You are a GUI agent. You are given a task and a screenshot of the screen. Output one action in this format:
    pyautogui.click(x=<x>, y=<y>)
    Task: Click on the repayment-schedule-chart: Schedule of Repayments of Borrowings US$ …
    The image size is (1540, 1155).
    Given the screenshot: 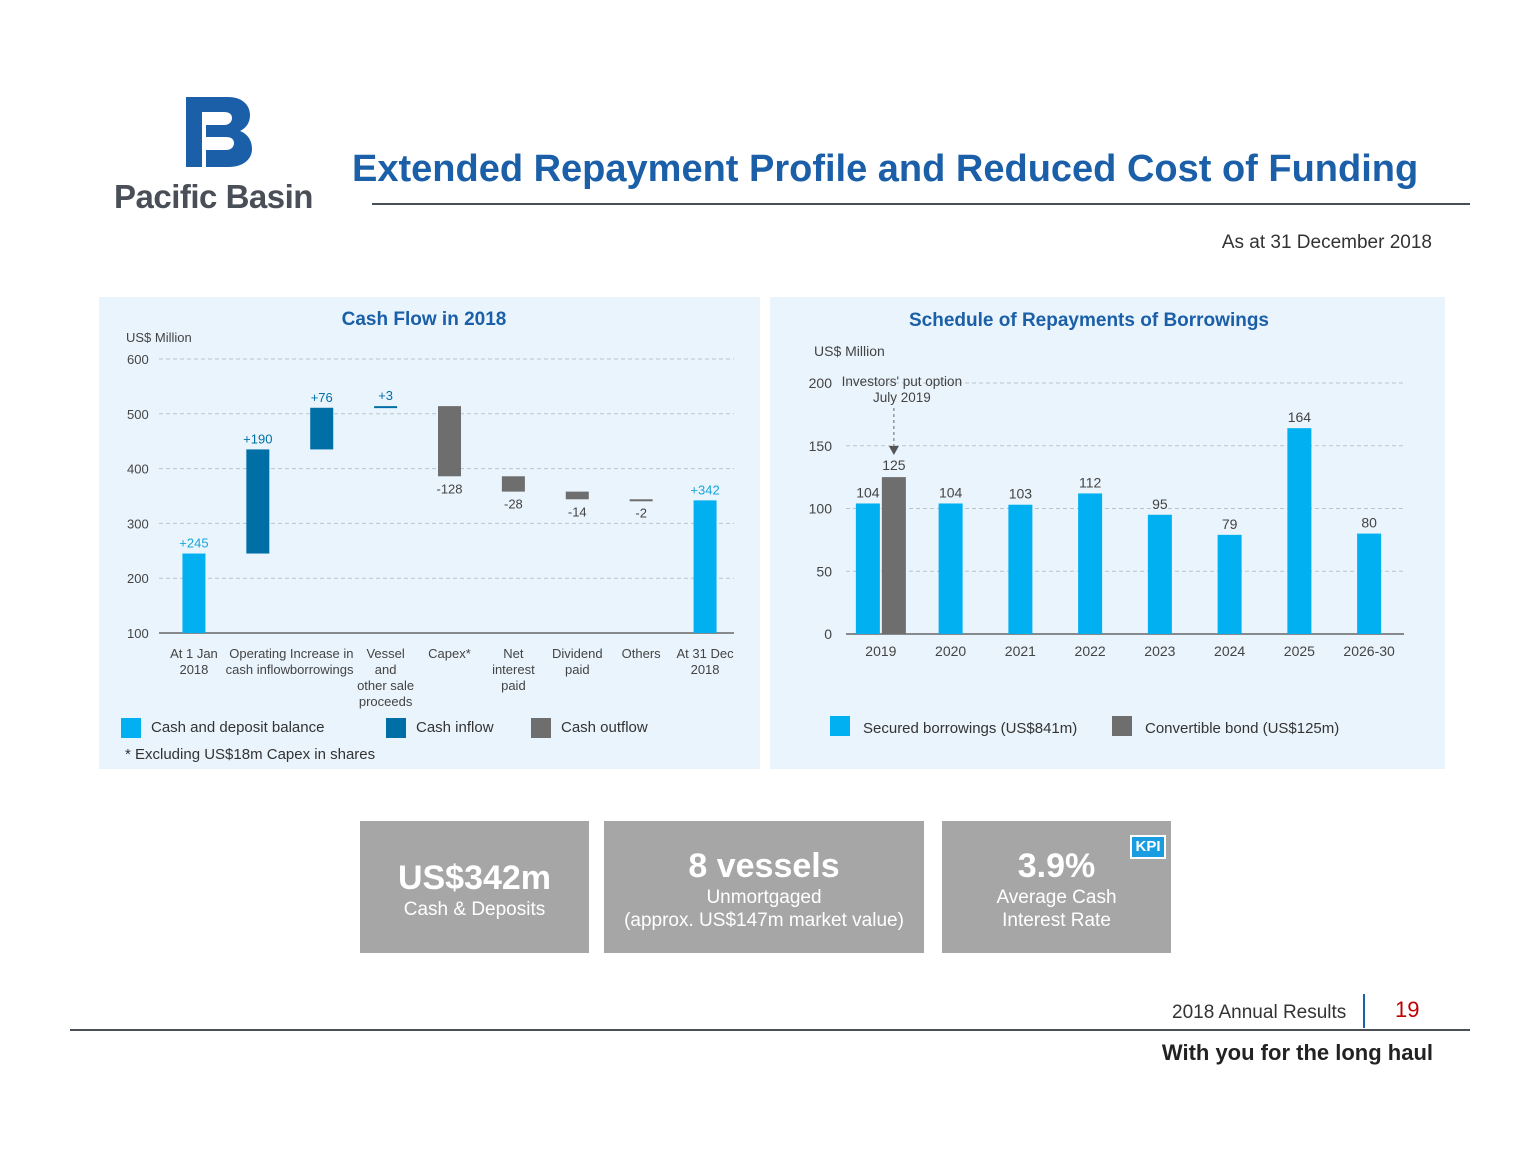 What is the action you would take?
    pyautogui.click(x=1106, y=523)
    